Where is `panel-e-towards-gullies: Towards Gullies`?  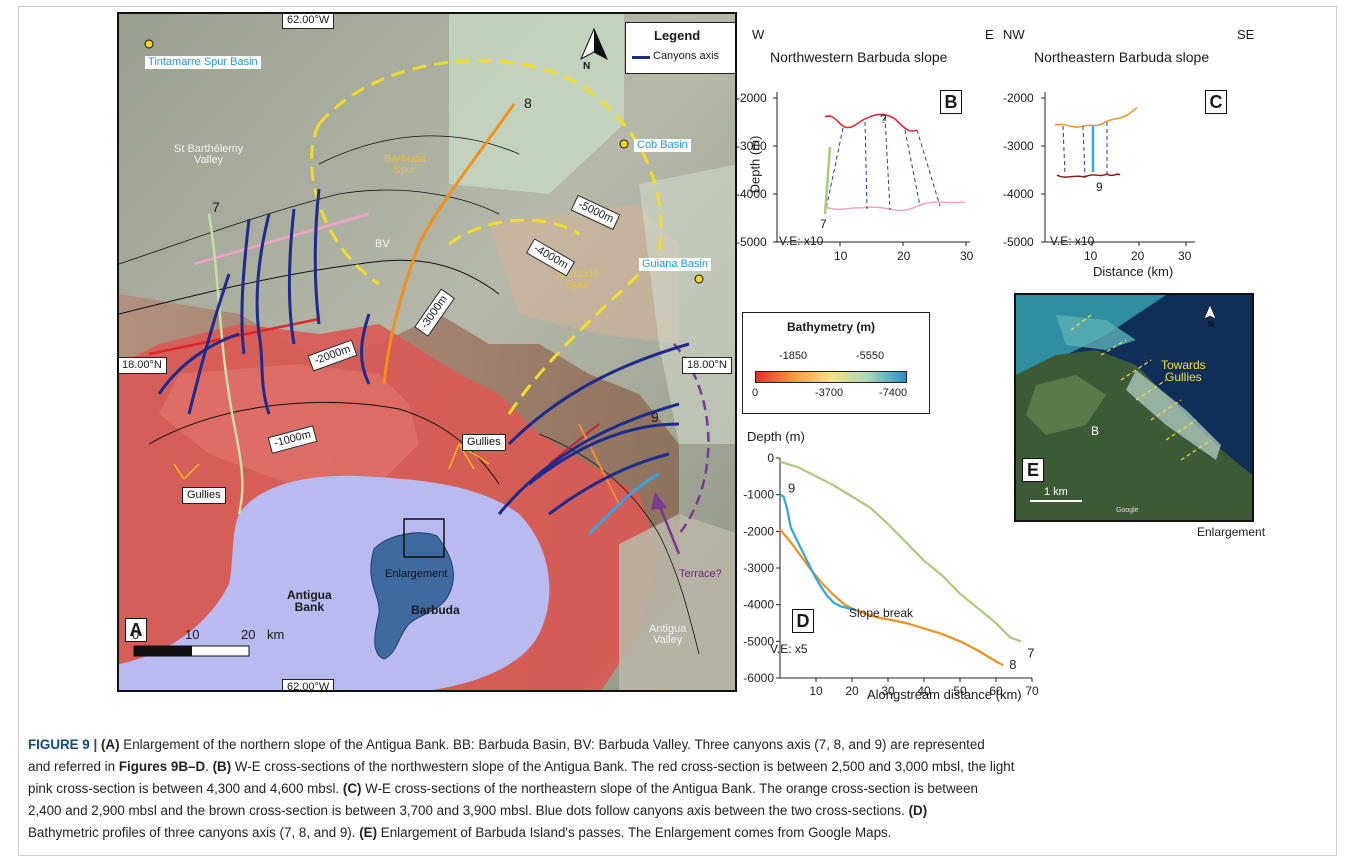 panel-e-towards-gullies: Towards Gullies is located at coordinates (1183, 371).